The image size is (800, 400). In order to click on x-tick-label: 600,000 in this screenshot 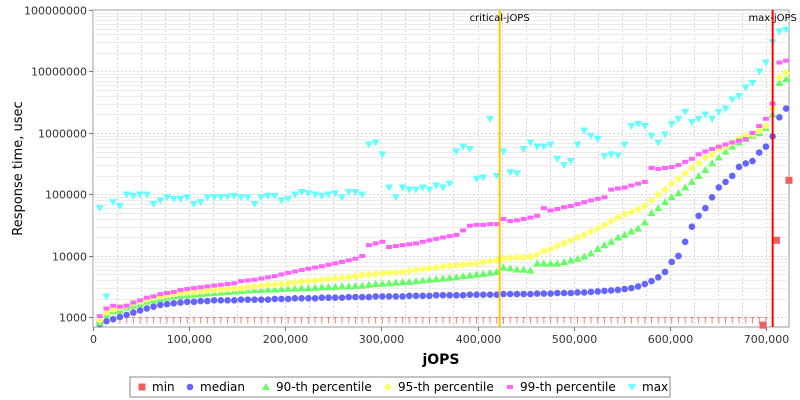, I will do `click(671, 339)`.